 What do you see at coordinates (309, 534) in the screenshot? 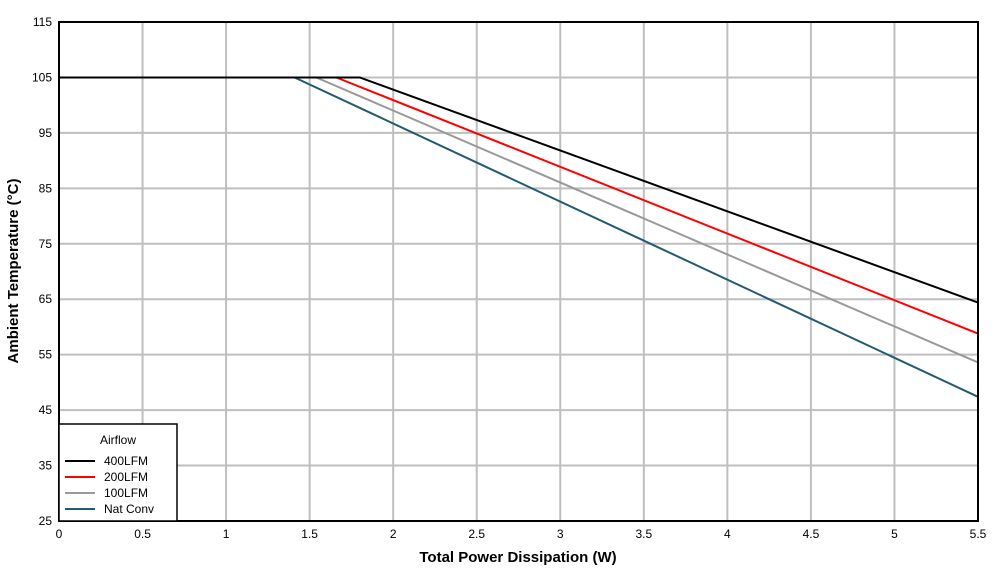
I see `x-tick-label: 1.5` at bounding box center [309, 534].